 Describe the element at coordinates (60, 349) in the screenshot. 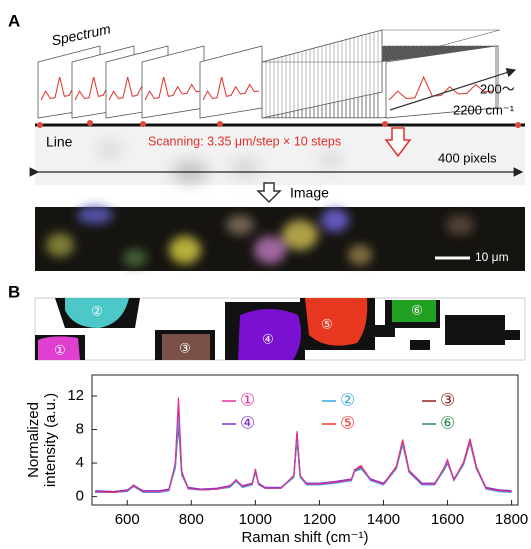

I see `cell-label: ①` at that location.